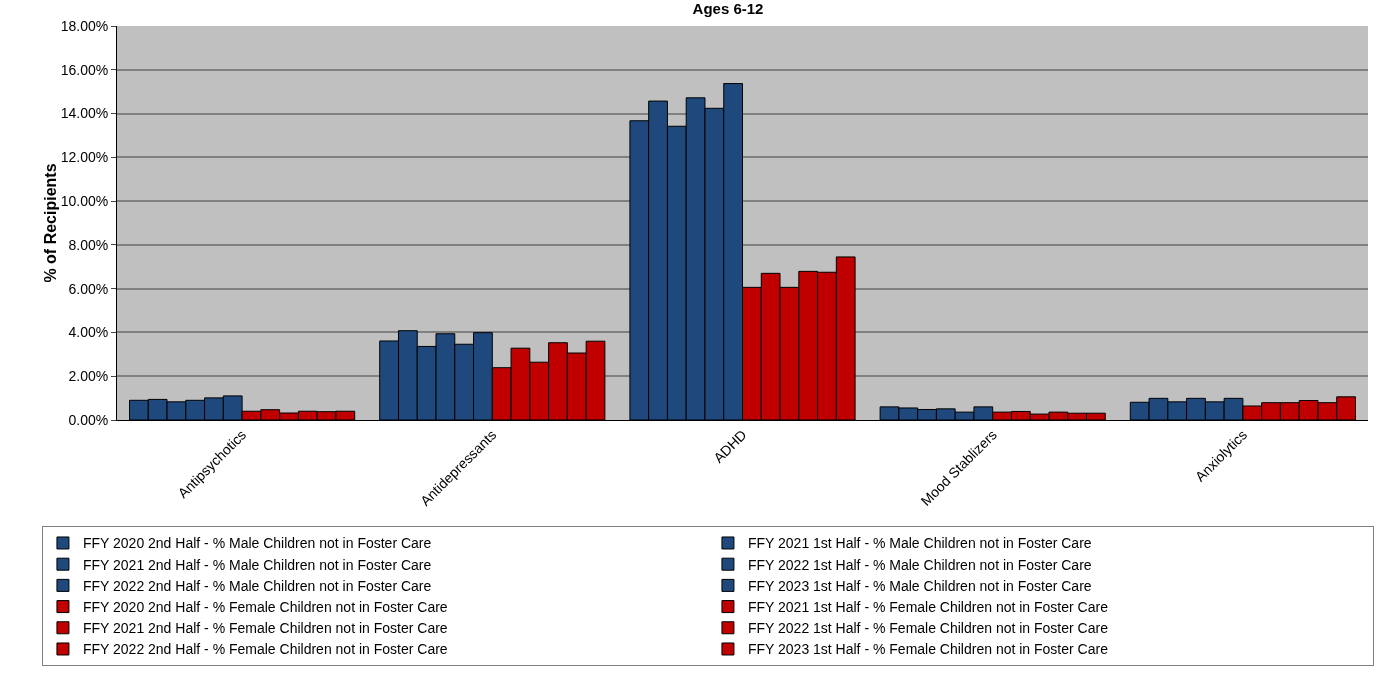 This screenshot has width=1400, height=679. What do you see at coordinates (50, 223) in the screenshot?
I see `y-axis-title: % of Recipients` at bounding box center [50, 223].